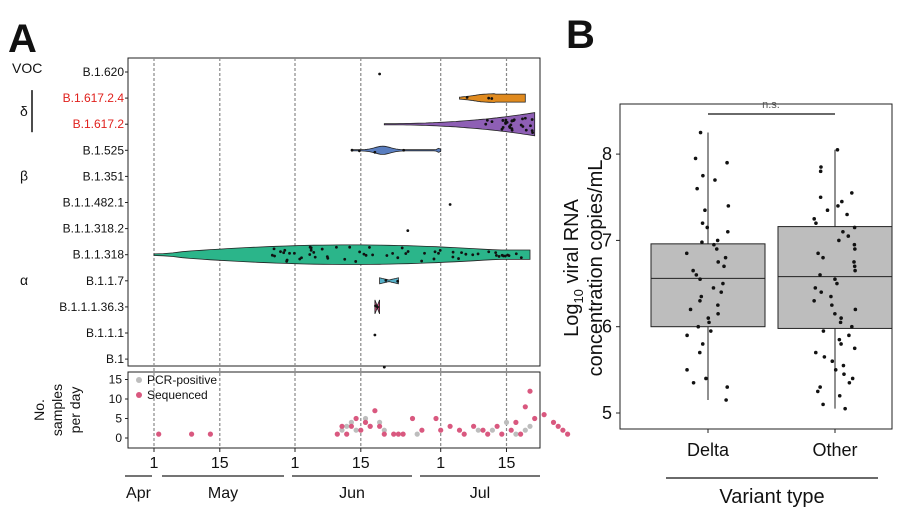 This screenshot has width=900, height=518. Describe the element at coordinates (94, 203) in the screenshot. I see `lineage-label: B.1.1.482.1` at that location.